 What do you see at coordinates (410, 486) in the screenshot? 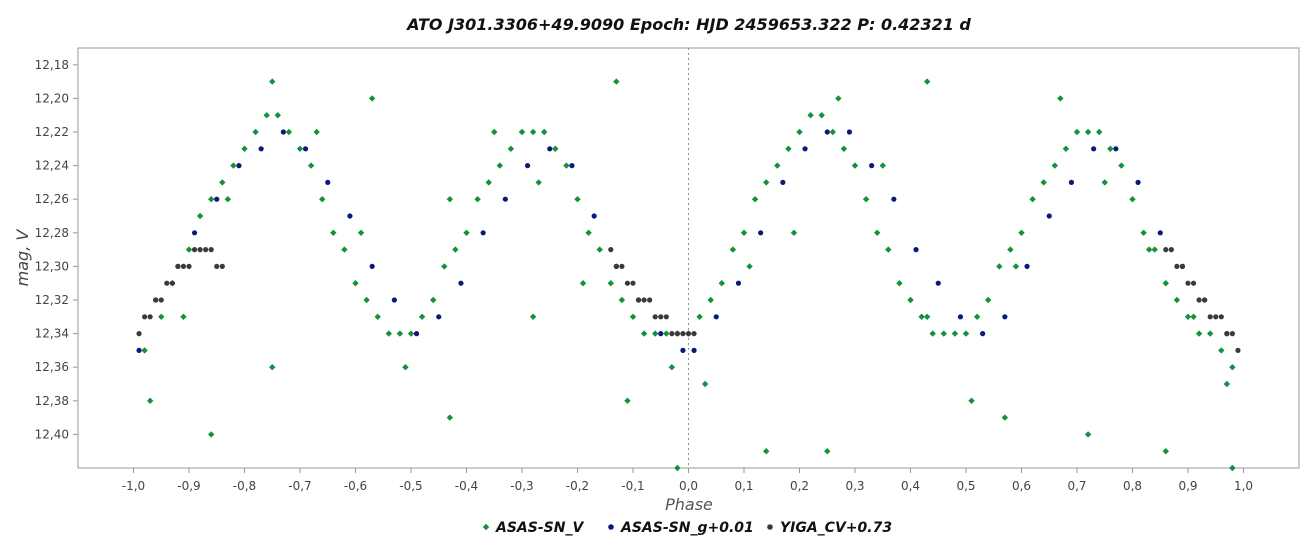
I see `x-tick-label: -0,5` at bounding box center [410, 486].